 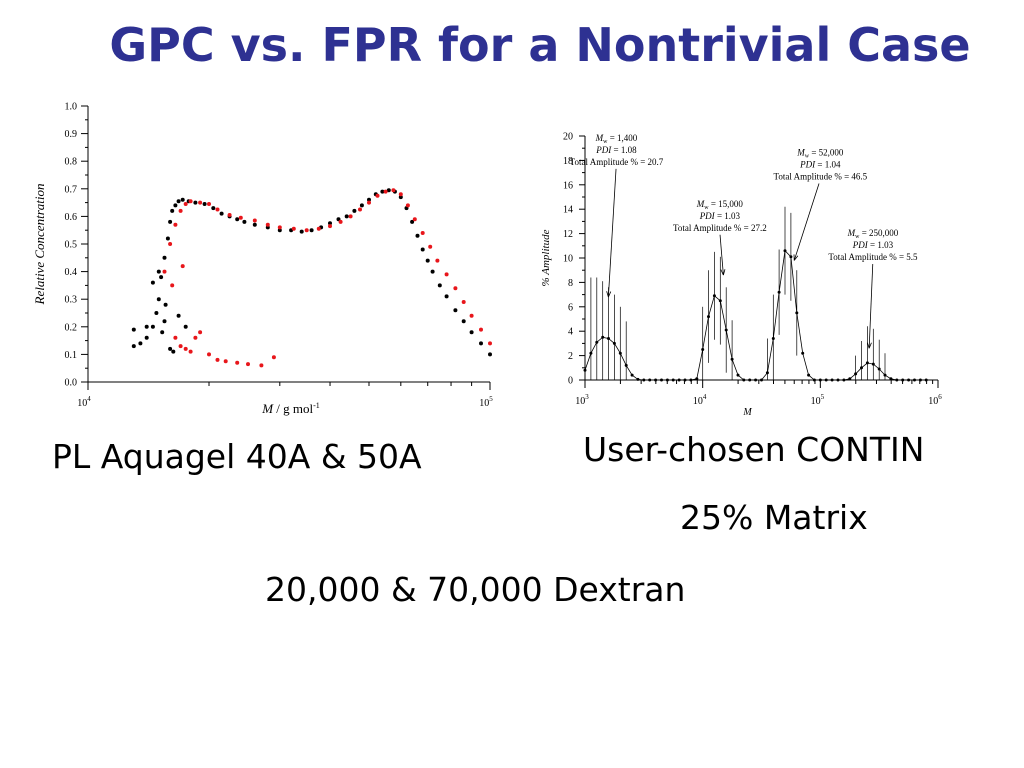 What do you see at coordinates (820, 154) in the screenshot?
I see `mw-label: Mw = 52,000` at bounding box center [820, 154].